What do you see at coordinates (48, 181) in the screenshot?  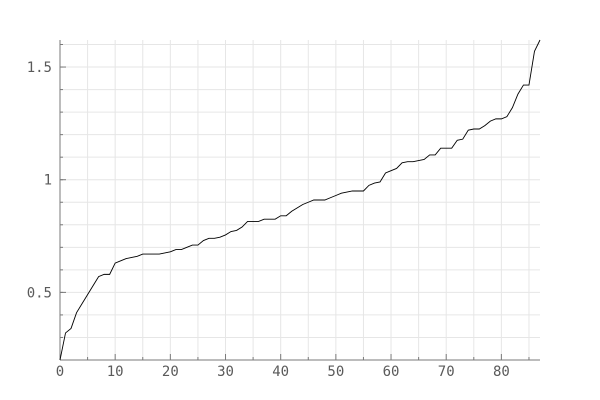 I see `y-tick-label: 1` at bounding box center [48, 181].